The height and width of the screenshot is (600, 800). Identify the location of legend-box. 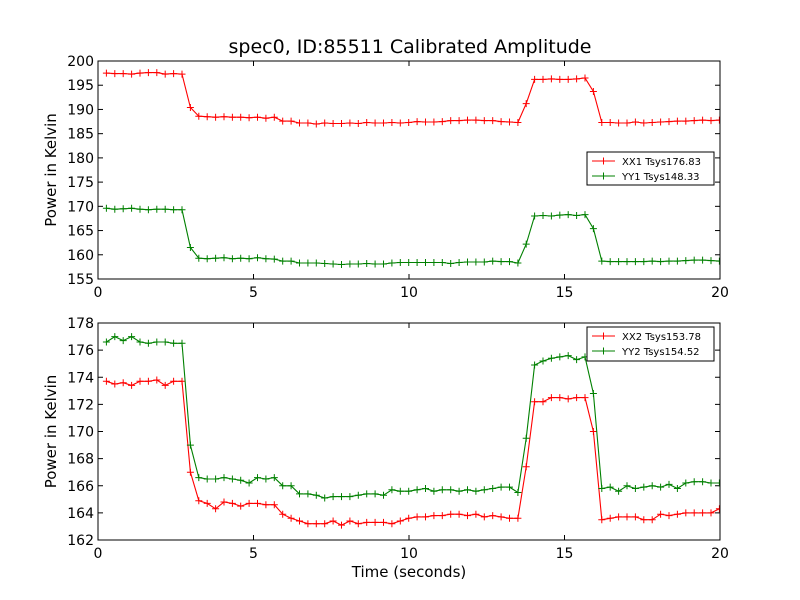
(650, 168).